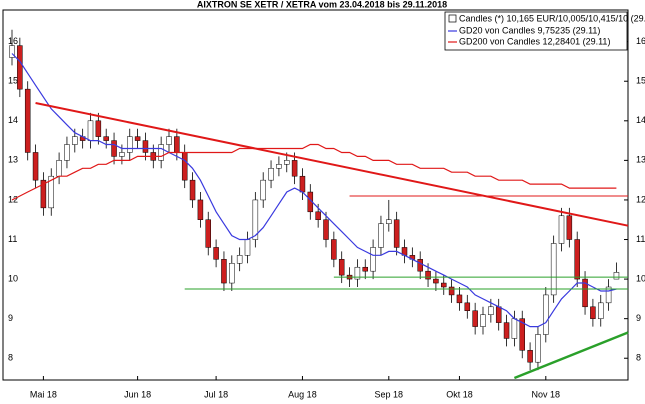 This screenshot has height=404, width=645. What do you see at coordinates (638, 318) in the screenshot?
I see `y-tick-label-right: 9` at bounding box center [638, 318].